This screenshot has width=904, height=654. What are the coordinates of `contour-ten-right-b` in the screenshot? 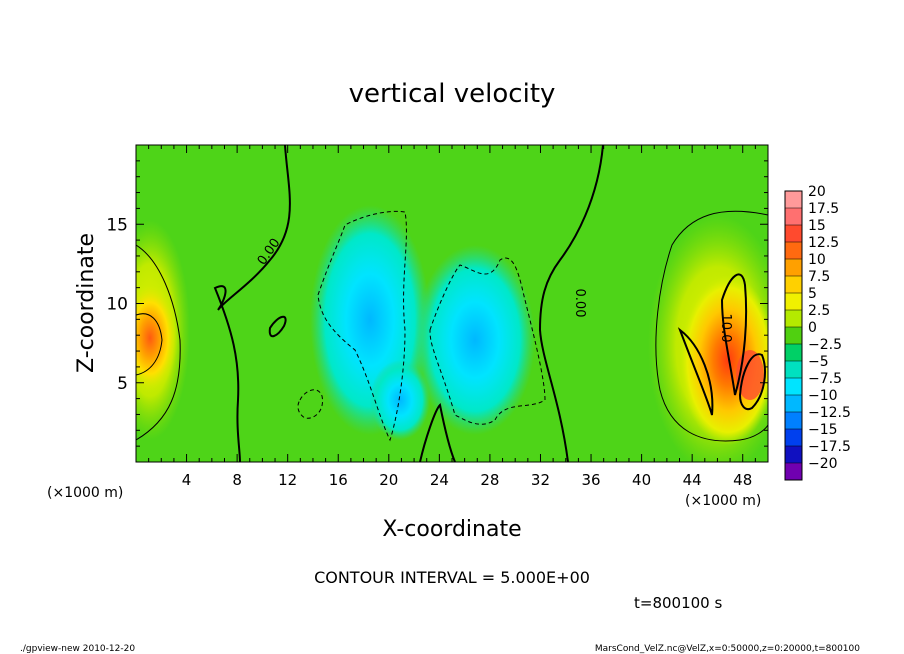 It's located at (734, 334).